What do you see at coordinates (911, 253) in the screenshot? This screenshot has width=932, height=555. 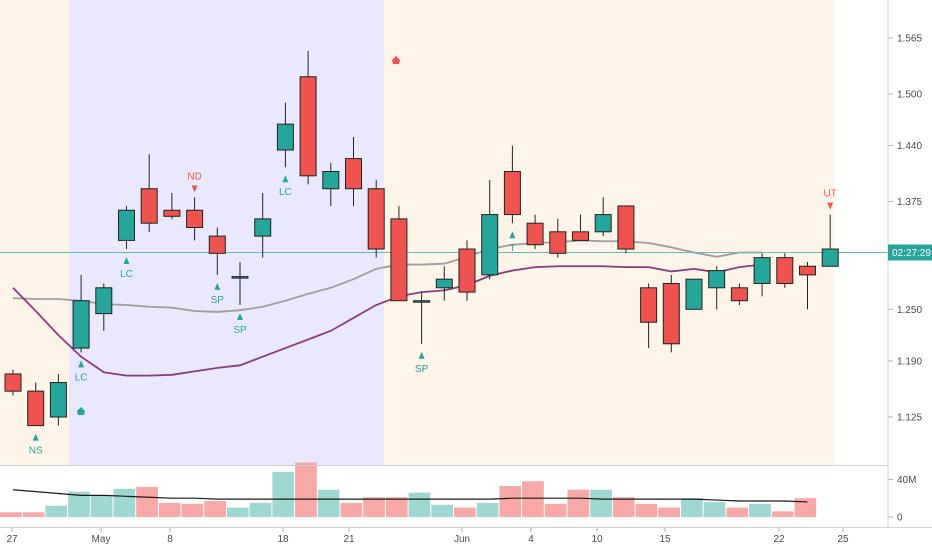 I see `current-price-label: 02:27:29` at bounding box center [911, 253].